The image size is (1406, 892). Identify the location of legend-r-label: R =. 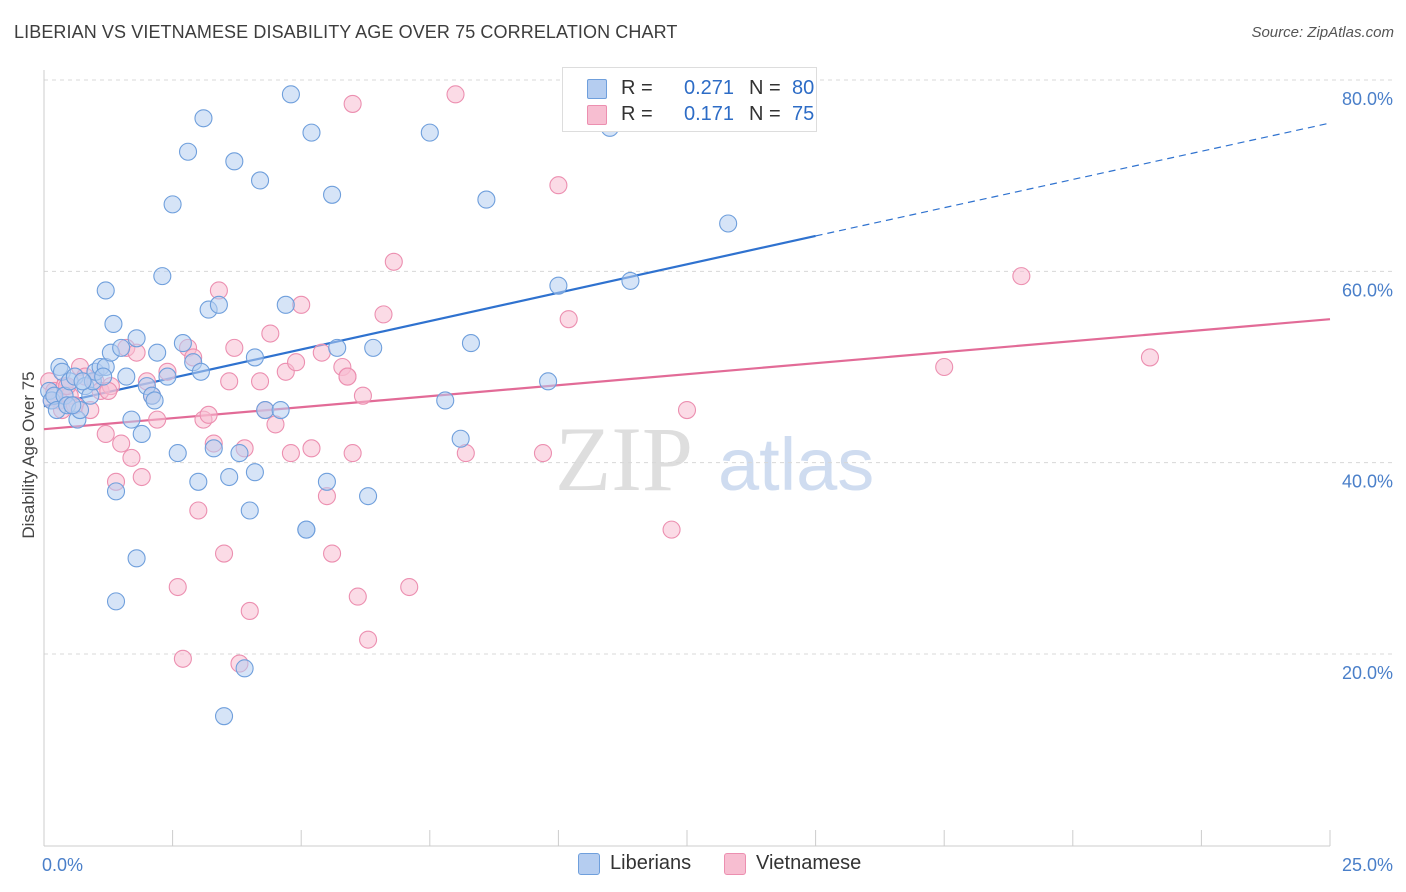
(637, 88).